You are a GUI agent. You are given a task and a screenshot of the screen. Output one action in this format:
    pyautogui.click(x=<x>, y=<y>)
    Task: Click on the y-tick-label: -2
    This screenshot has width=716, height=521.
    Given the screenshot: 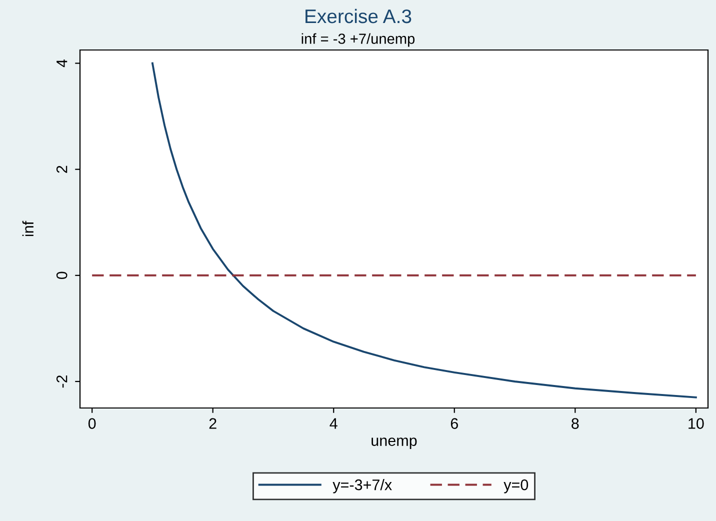 What is the action you would take?
    pyautogui.click(x=62, y=381)
    